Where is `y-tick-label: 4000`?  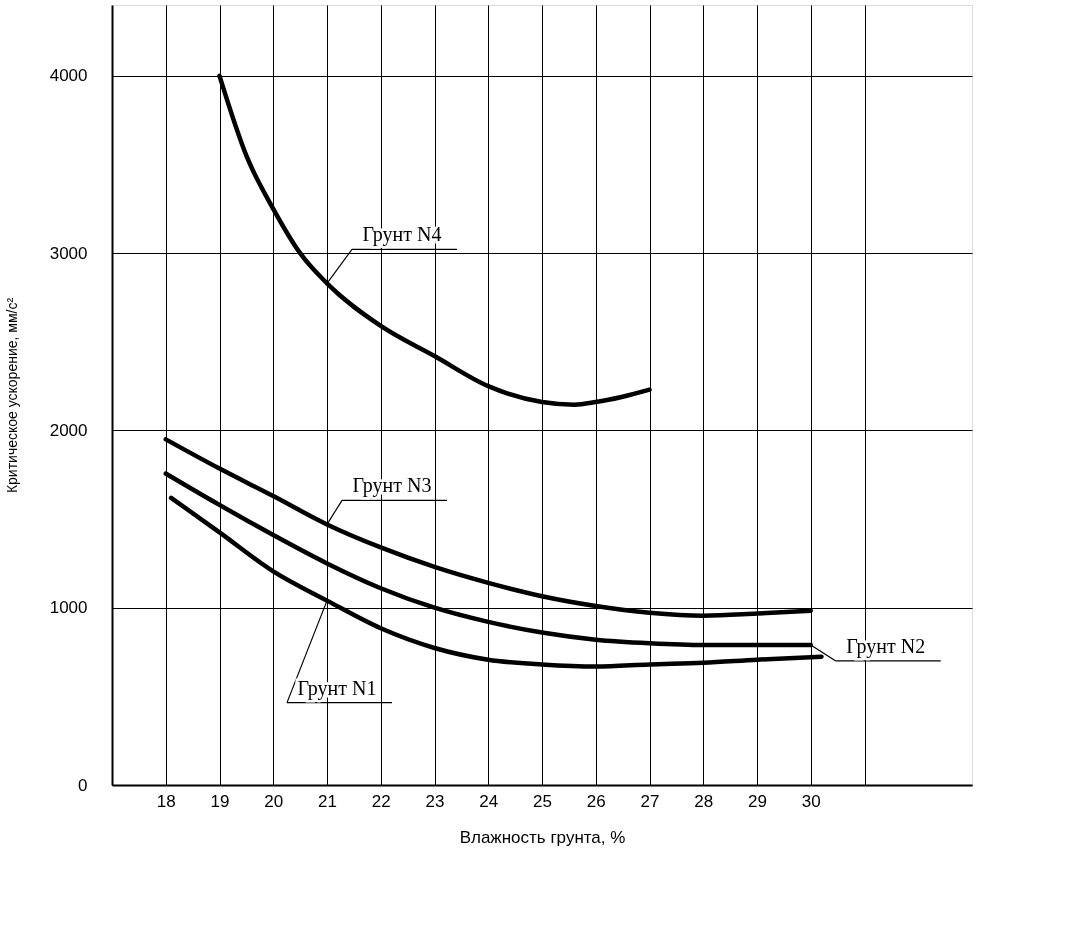
y-tick-label: 4000 is located at coordinates (68, 76).